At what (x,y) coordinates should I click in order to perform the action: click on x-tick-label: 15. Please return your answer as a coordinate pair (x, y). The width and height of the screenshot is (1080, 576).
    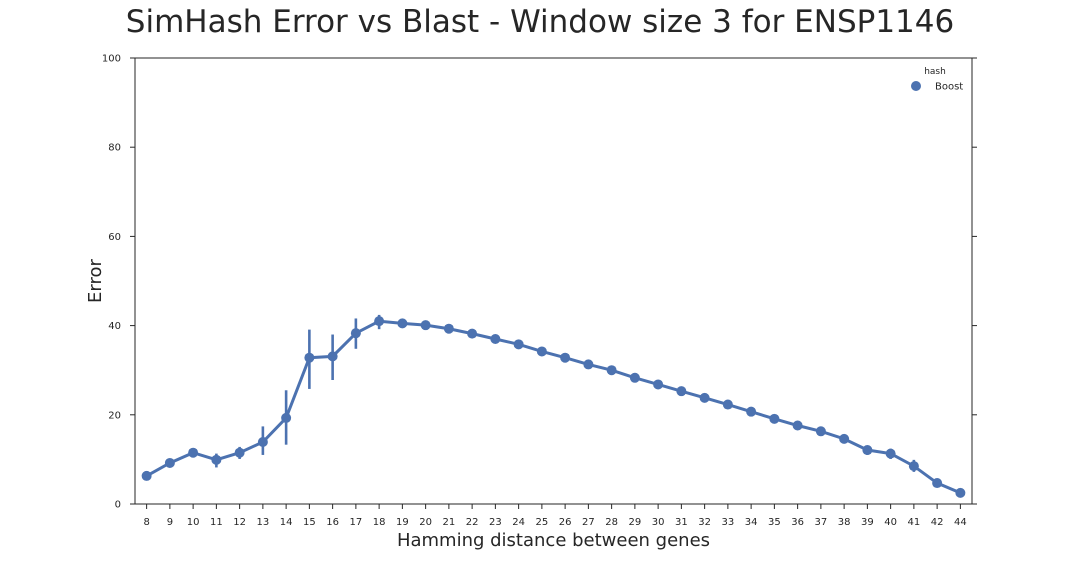
    Looking at the image, I should click on (309, 522).